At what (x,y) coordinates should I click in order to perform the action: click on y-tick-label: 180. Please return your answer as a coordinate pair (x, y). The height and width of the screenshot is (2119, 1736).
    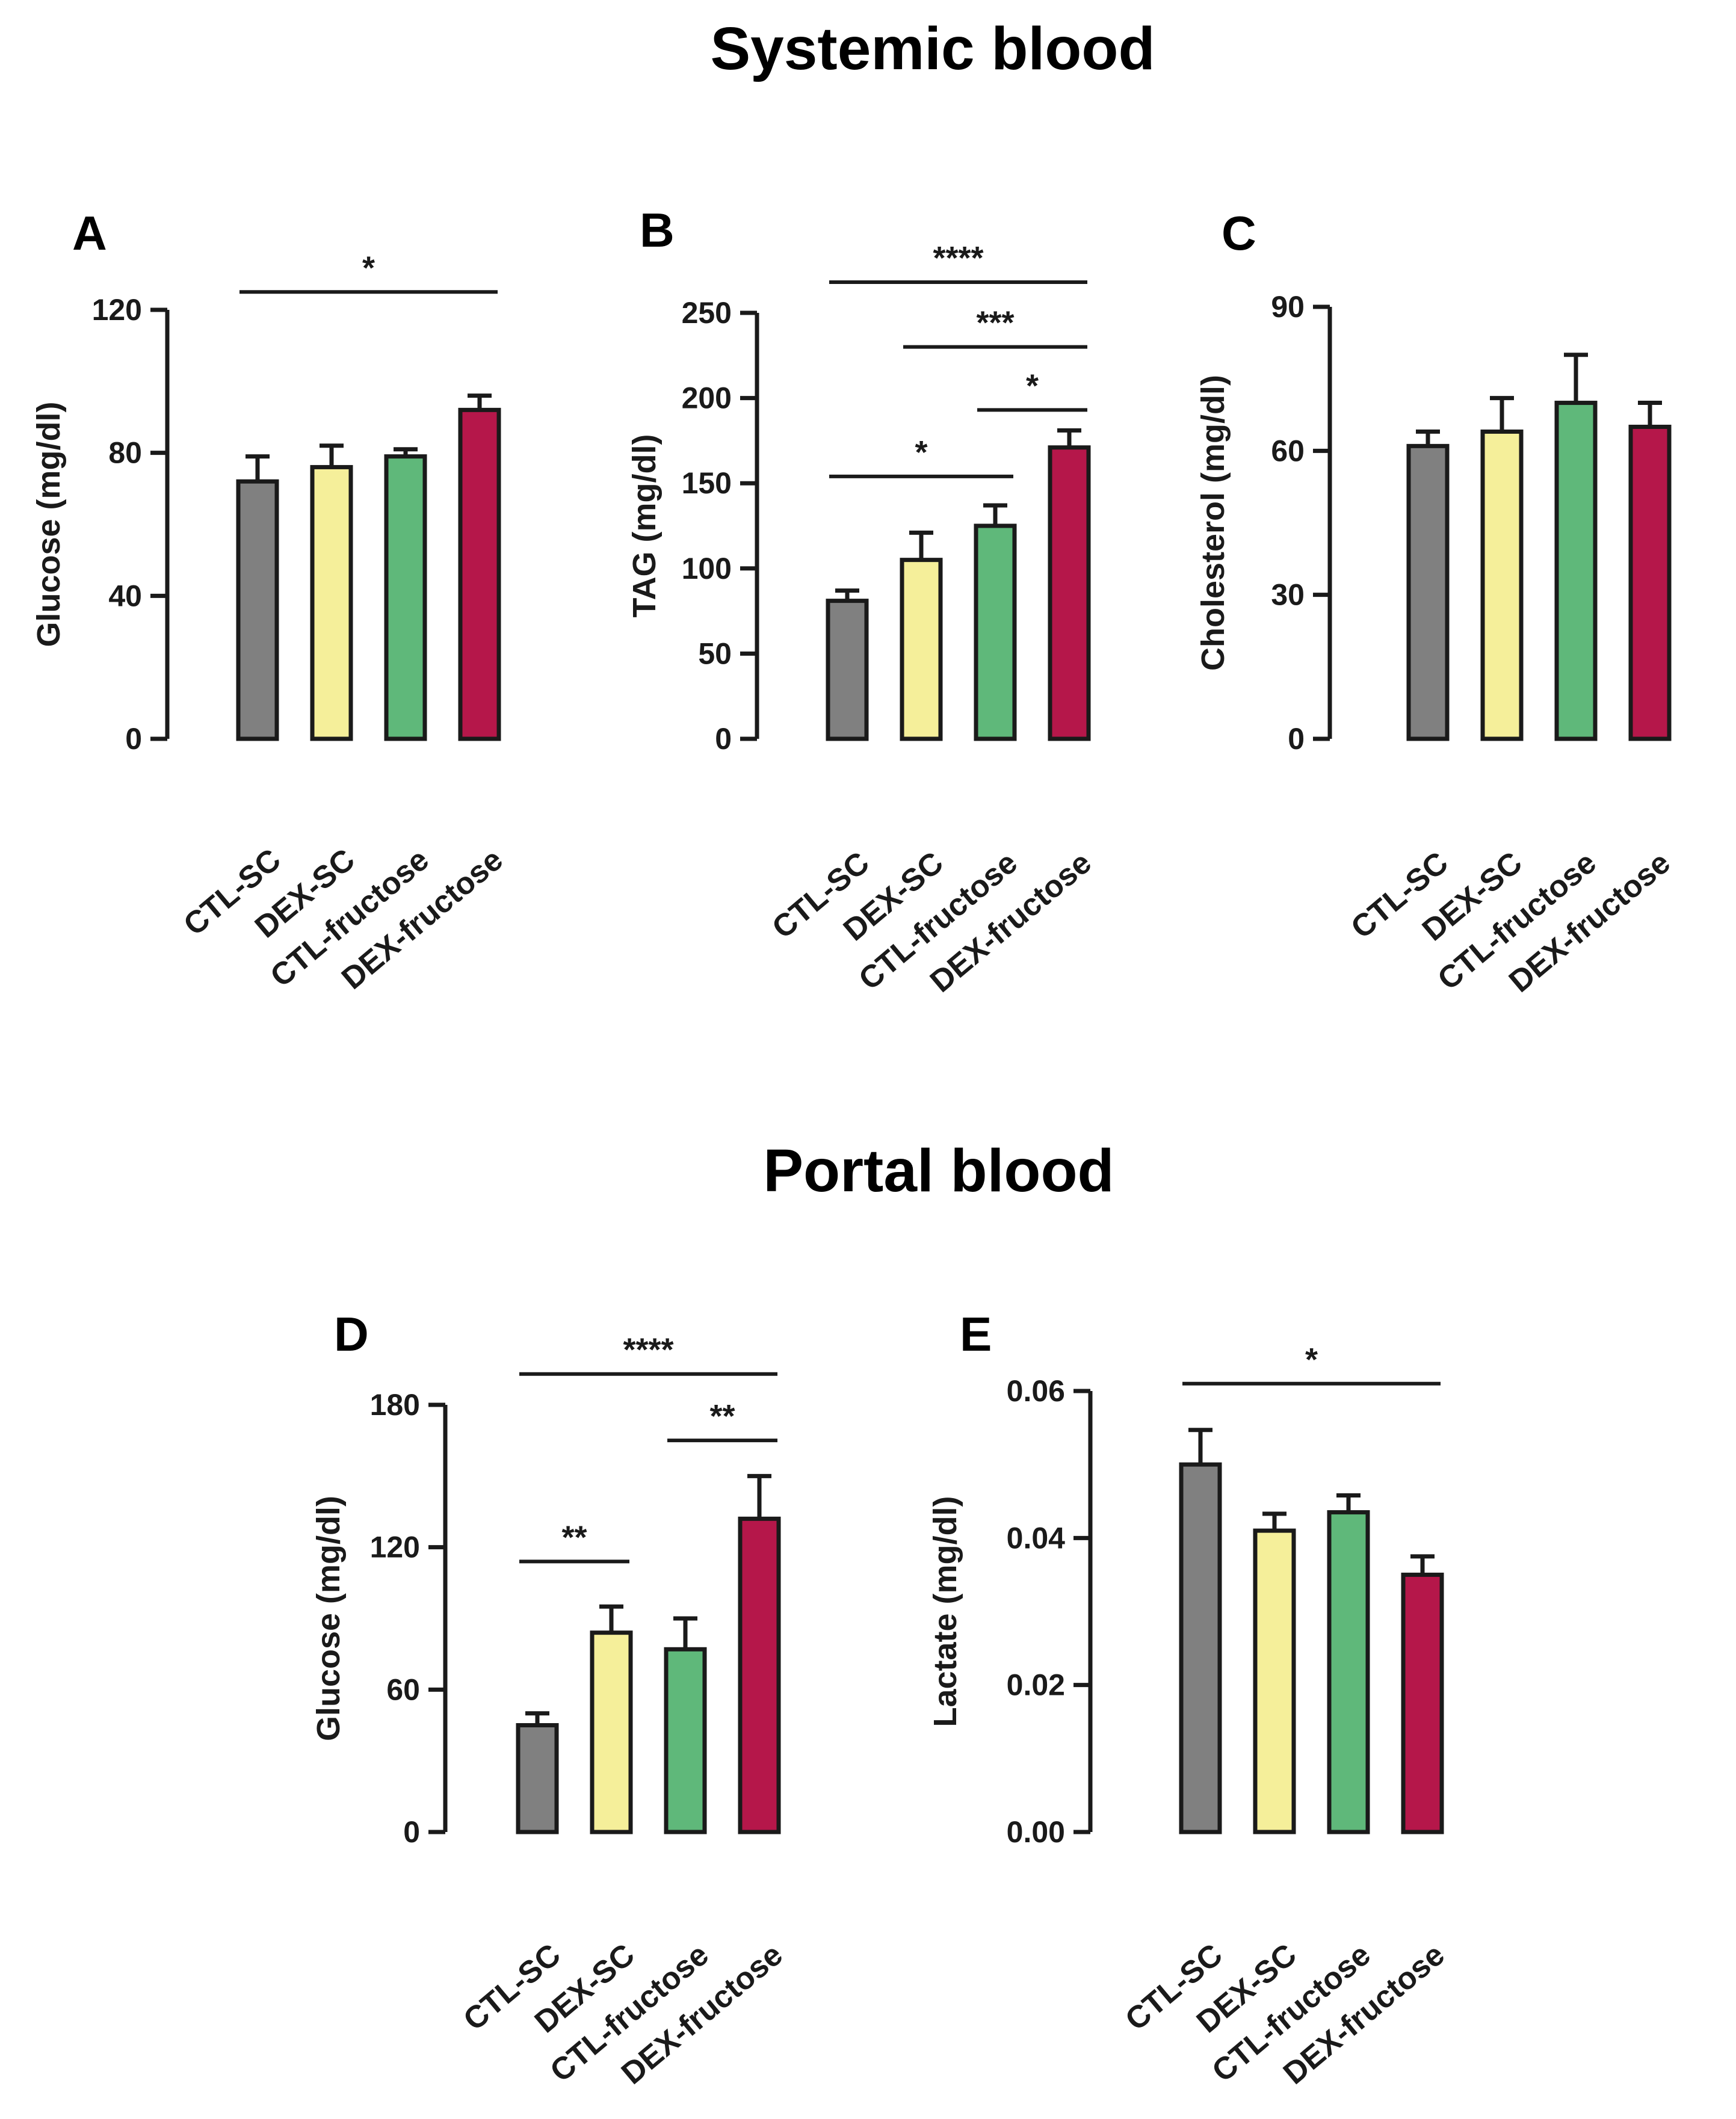
    Looking at the image, I should click on (395, 1405).